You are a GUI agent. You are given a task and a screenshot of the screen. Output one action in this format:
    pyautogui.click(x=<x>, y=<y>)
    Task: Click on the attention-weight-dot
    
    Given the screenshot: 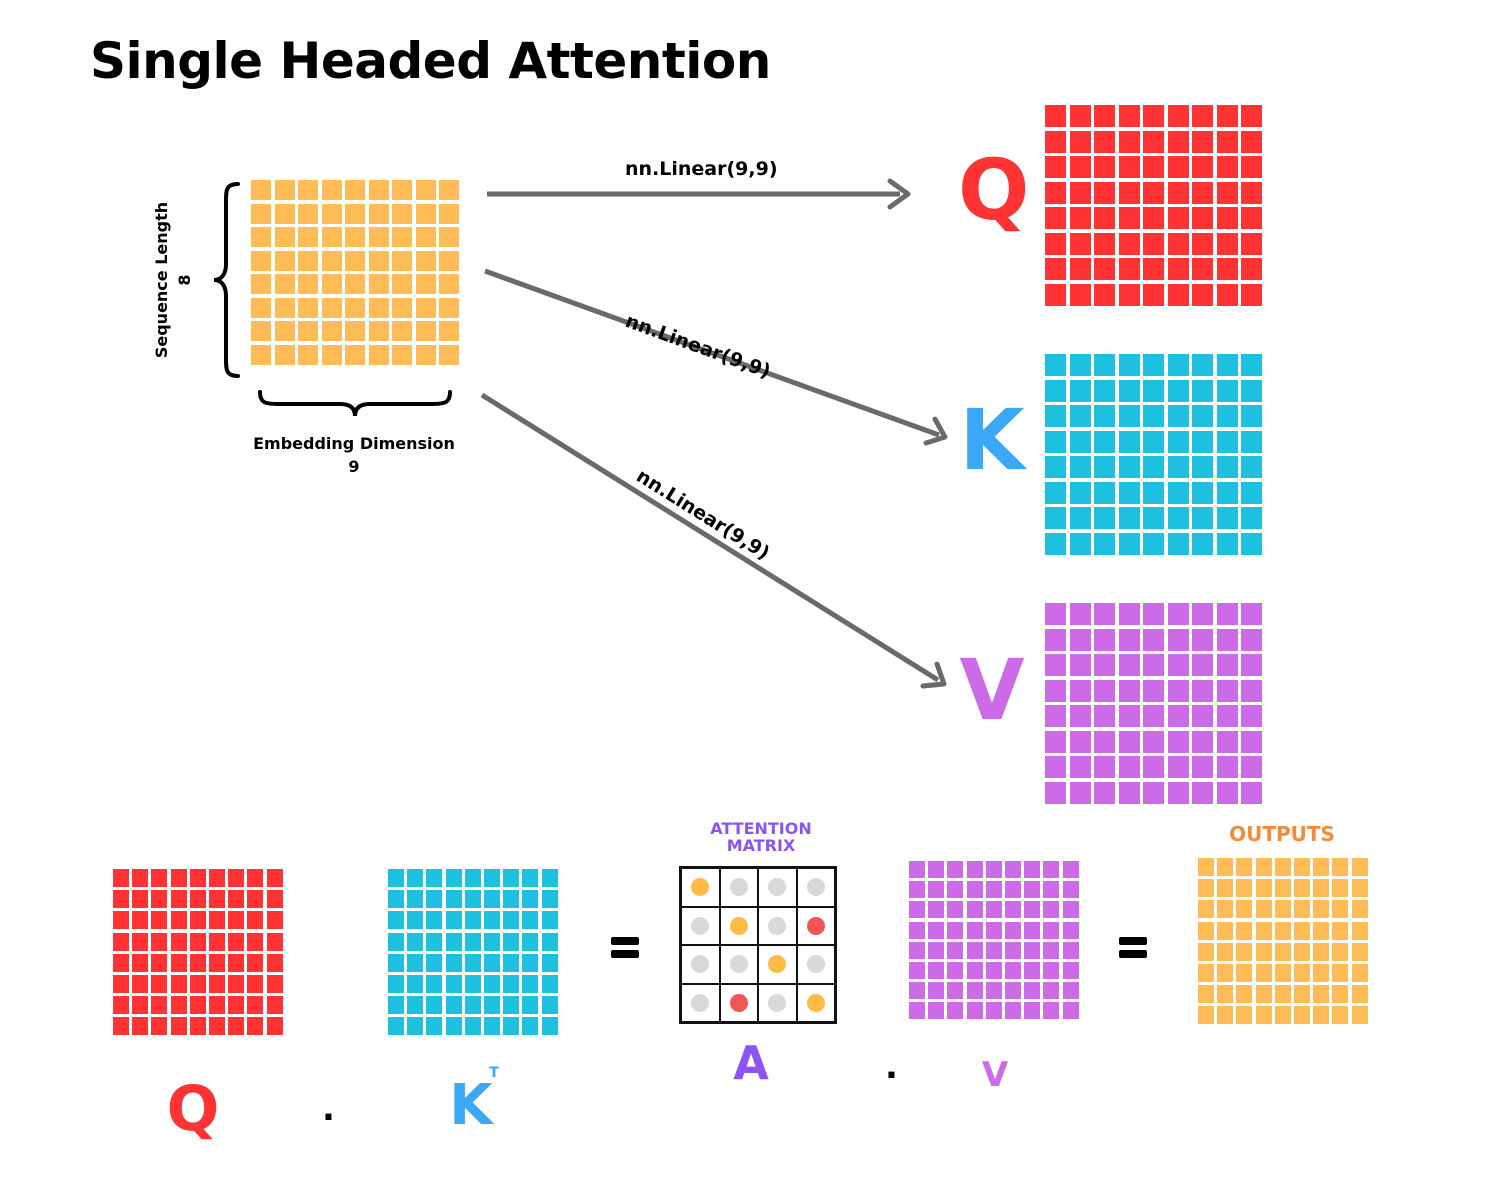 What is the action you would take?
    pyautogui.click(x=700, y=887)
    